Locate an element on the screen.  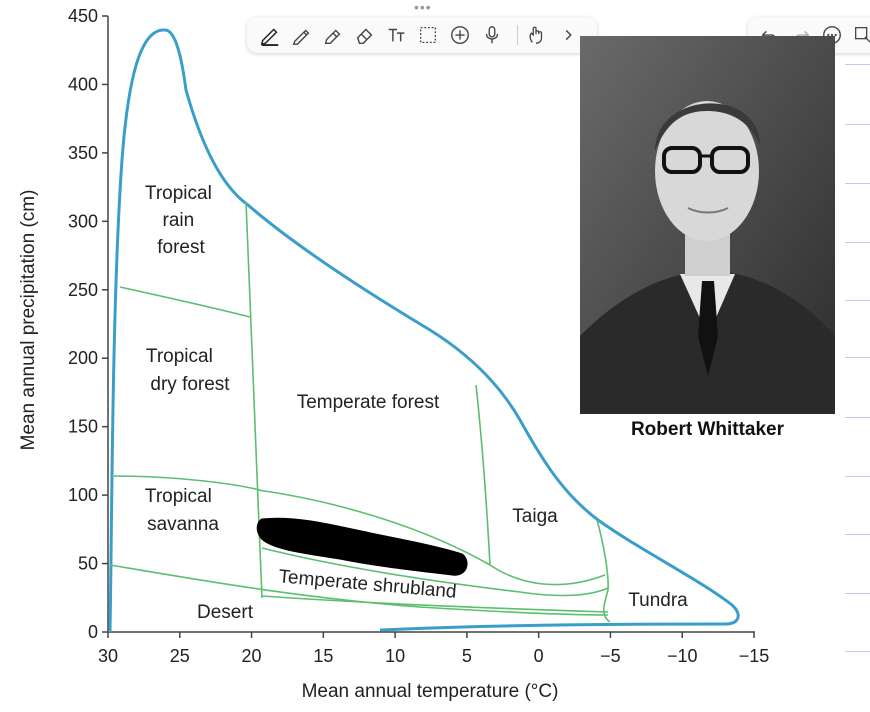
x-tick-label: 25 is located at coordinates (180, 656).